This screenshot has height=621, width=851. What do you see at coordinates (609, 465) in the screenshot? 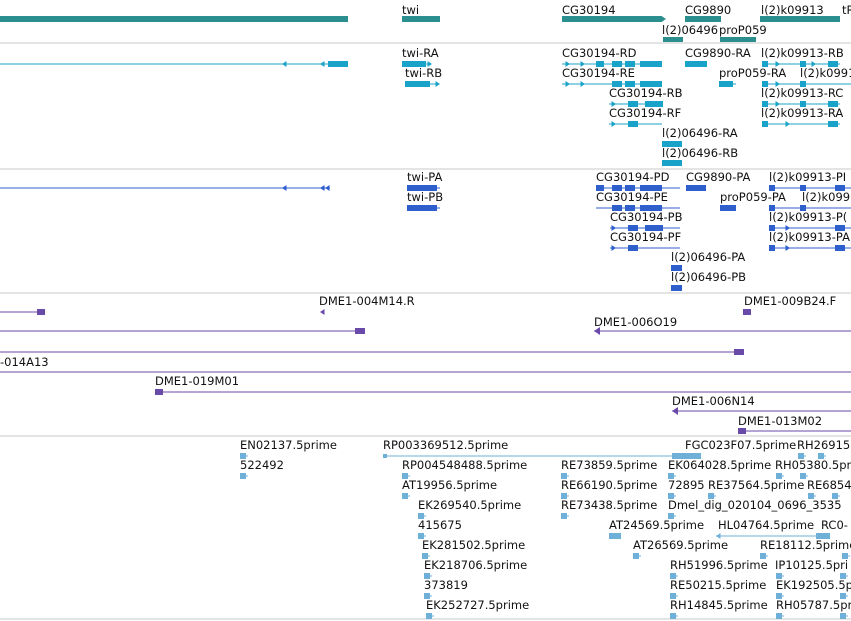
I see `est-label: RE73859.5prime` at bounding box center [609, 465].